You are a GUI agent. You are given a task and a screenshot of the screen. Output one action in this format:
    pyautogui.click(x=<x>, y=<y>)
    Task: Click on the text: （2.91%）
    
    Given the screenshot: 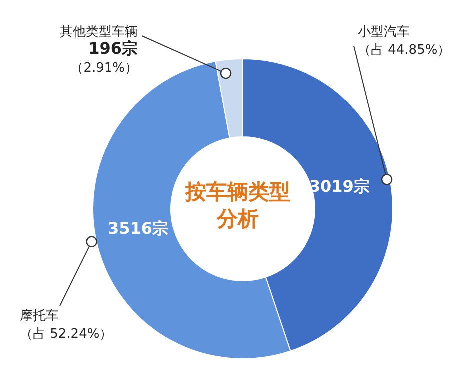 What is the action you would take?
    pyautogui.click(x=104, y=68)
    